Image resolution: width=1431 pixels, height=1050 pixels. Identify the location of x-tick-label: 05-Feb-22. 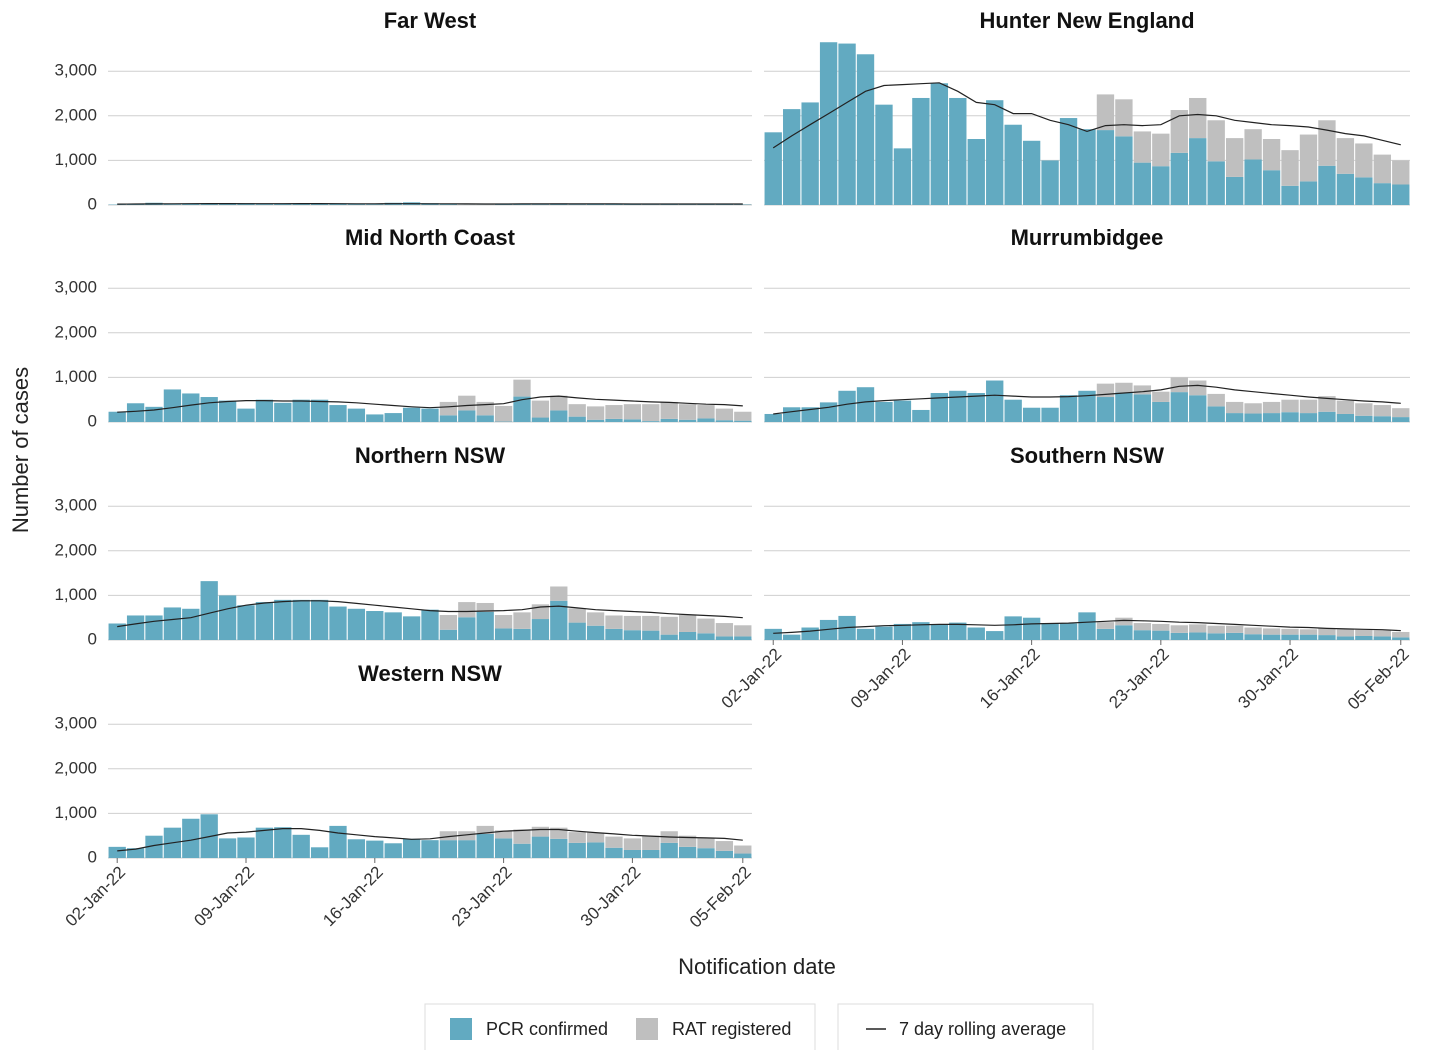
(720, 897).